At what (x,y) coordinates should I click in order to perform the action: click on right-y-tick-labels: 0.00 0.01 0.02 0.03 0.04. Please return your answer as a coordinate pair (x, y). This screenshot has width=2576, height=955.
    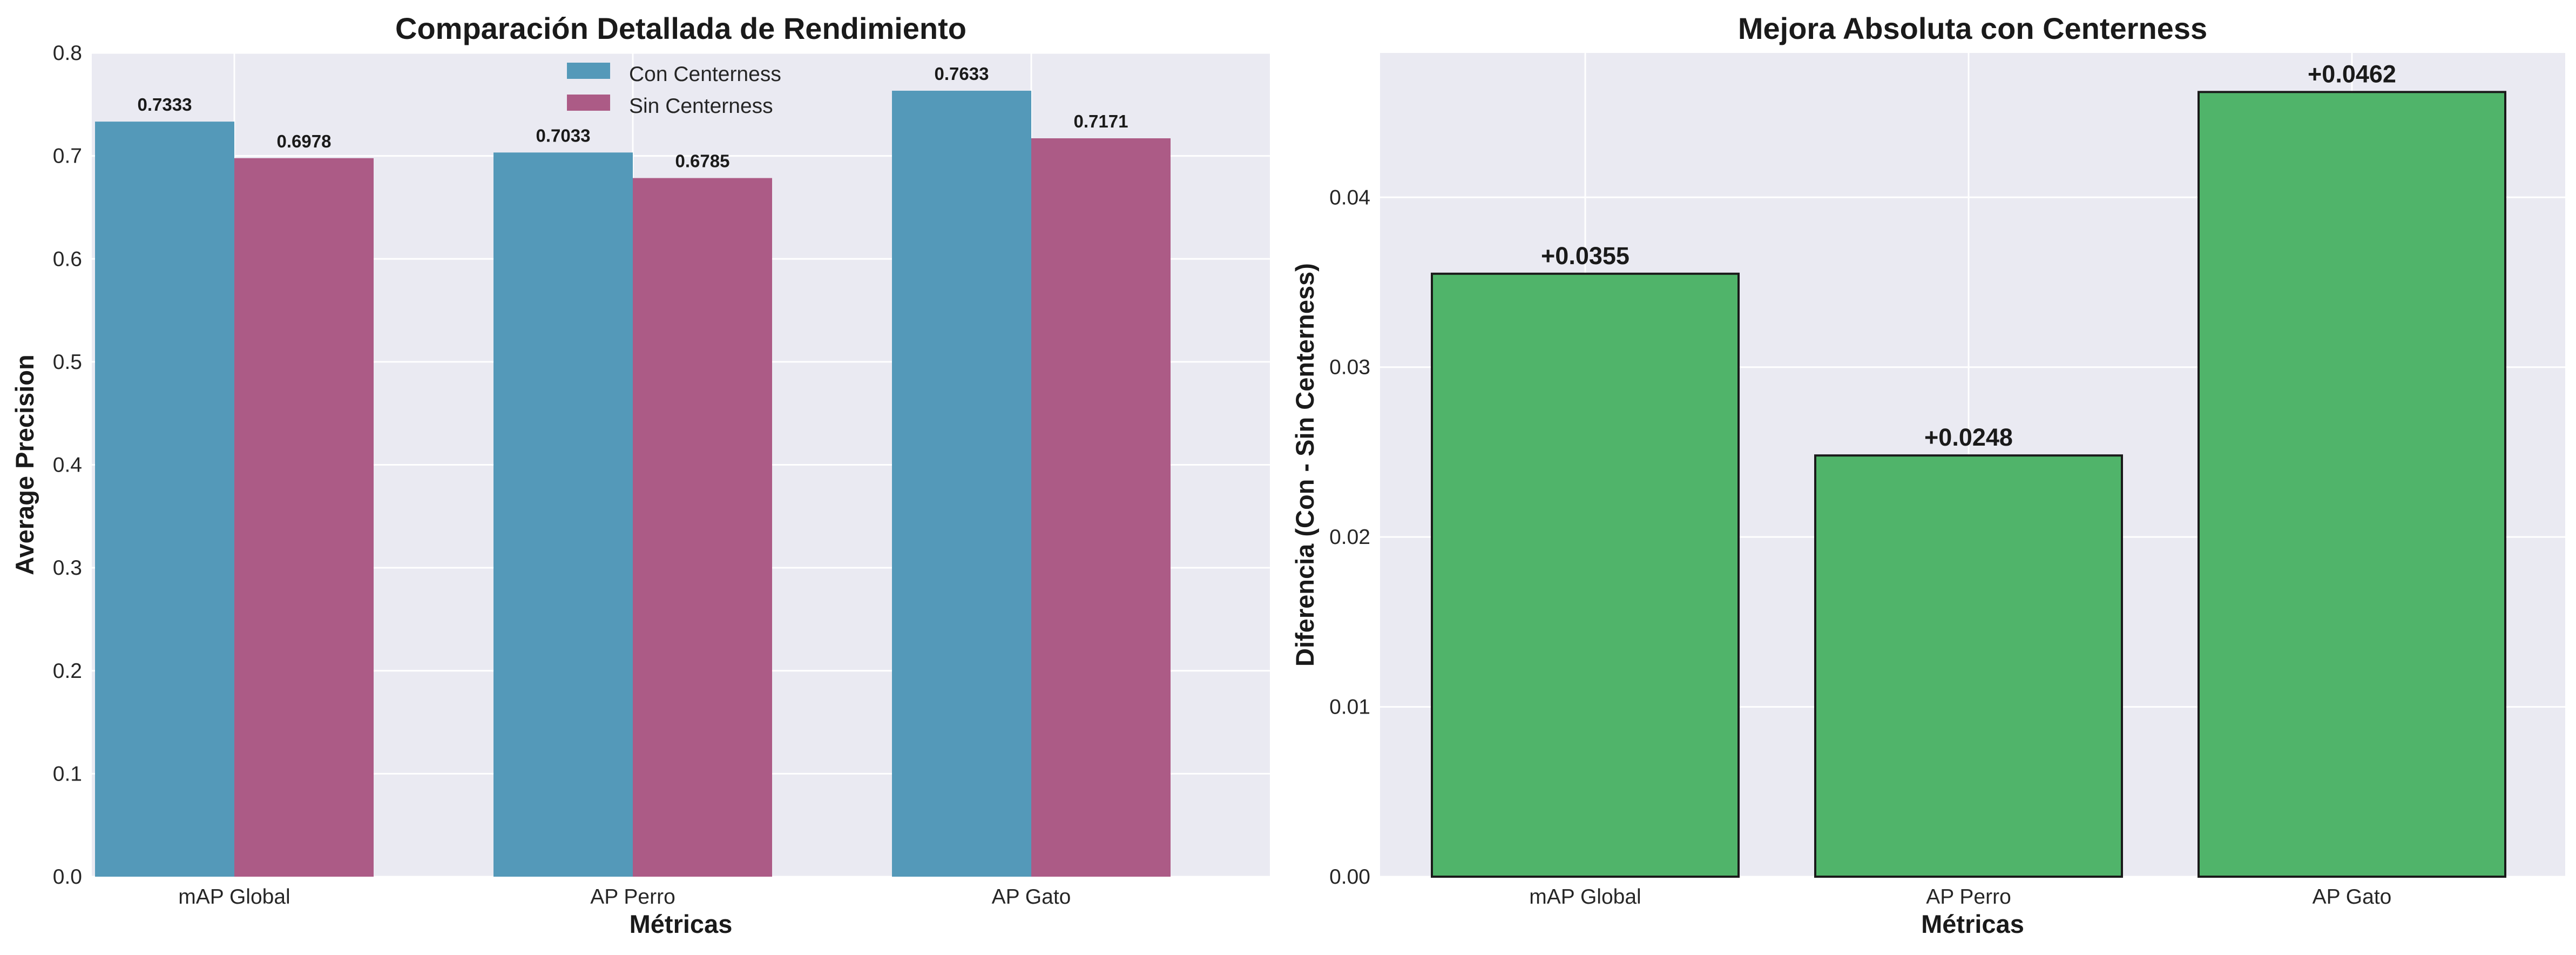
    Looking at the image, I should click on (1350, 537).